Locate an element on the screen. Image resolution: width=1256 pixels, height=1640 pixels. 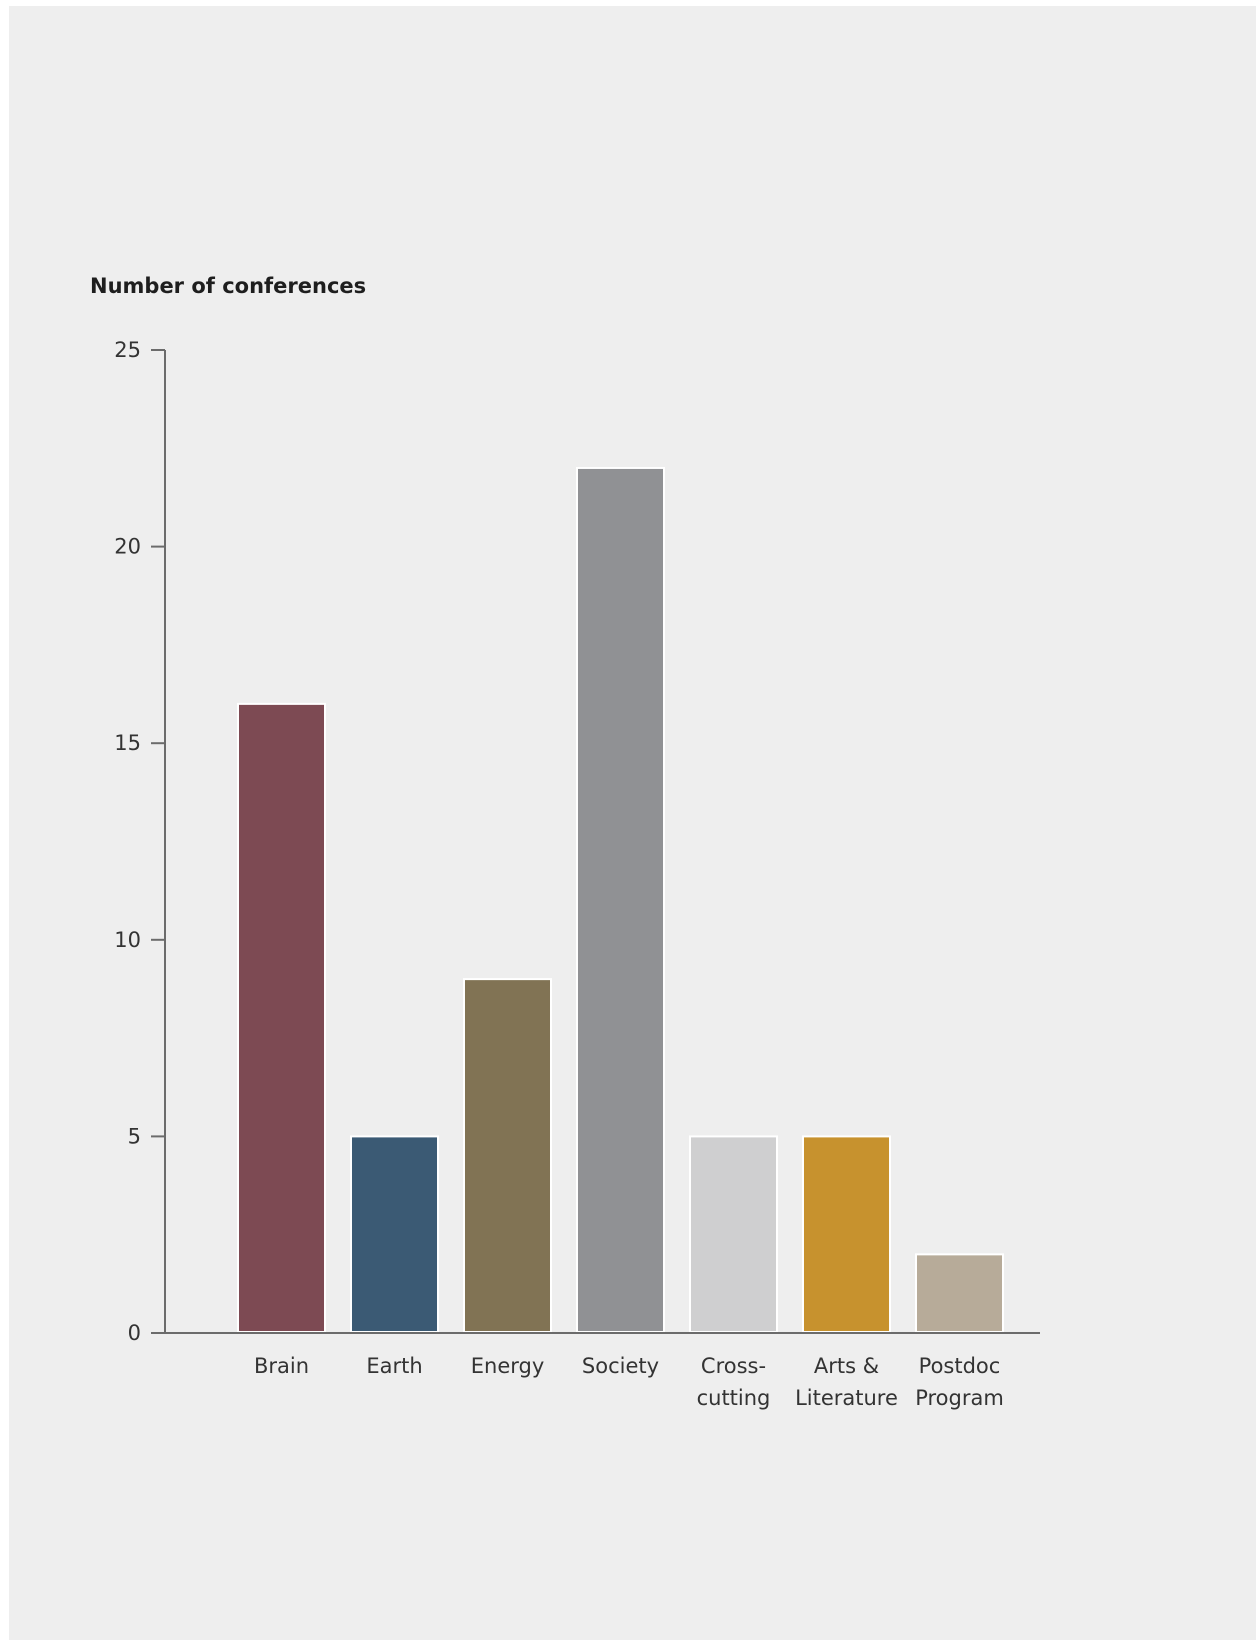
category-label: Literature is located at coordinates (846, 1398).